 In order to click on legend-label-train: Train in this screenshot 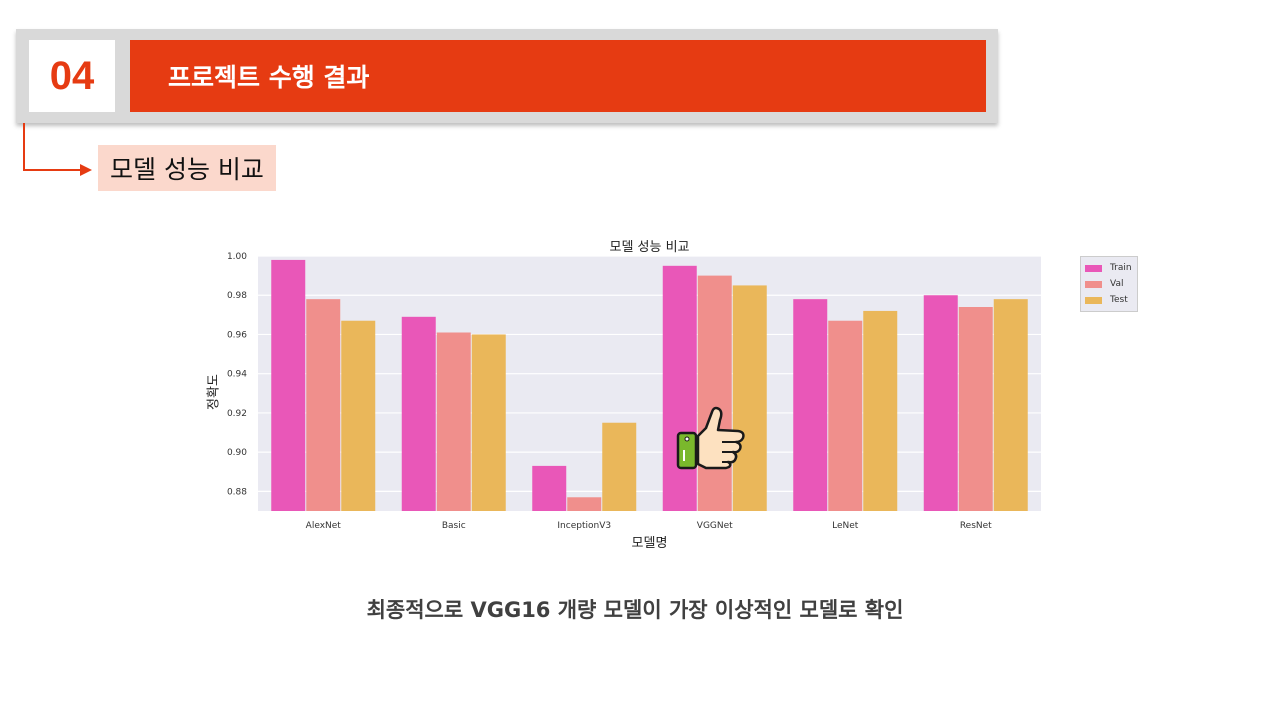, I will do `click(1121, 268)`.